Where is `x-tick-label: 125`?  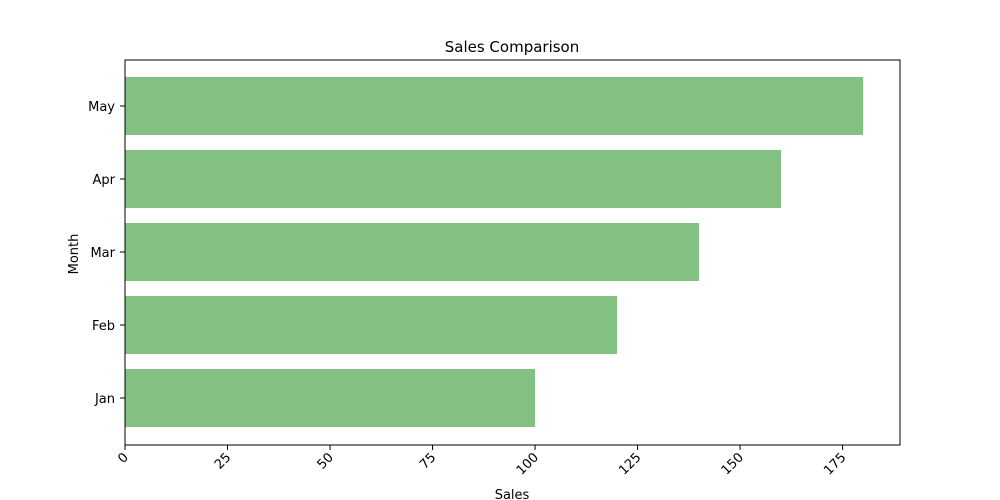 x-tick-label: 125 is located at coordinates (630, 464).